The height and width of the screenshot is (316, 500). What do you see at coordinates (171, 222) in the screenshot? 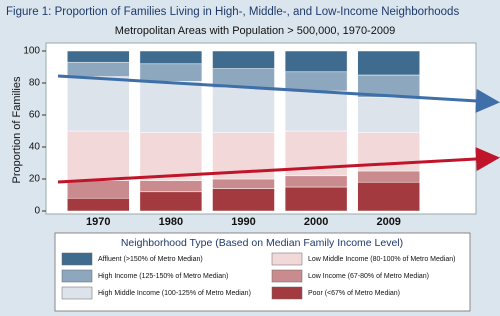
I see `x-tick-label: 1980` at bounding box center [171, 222].